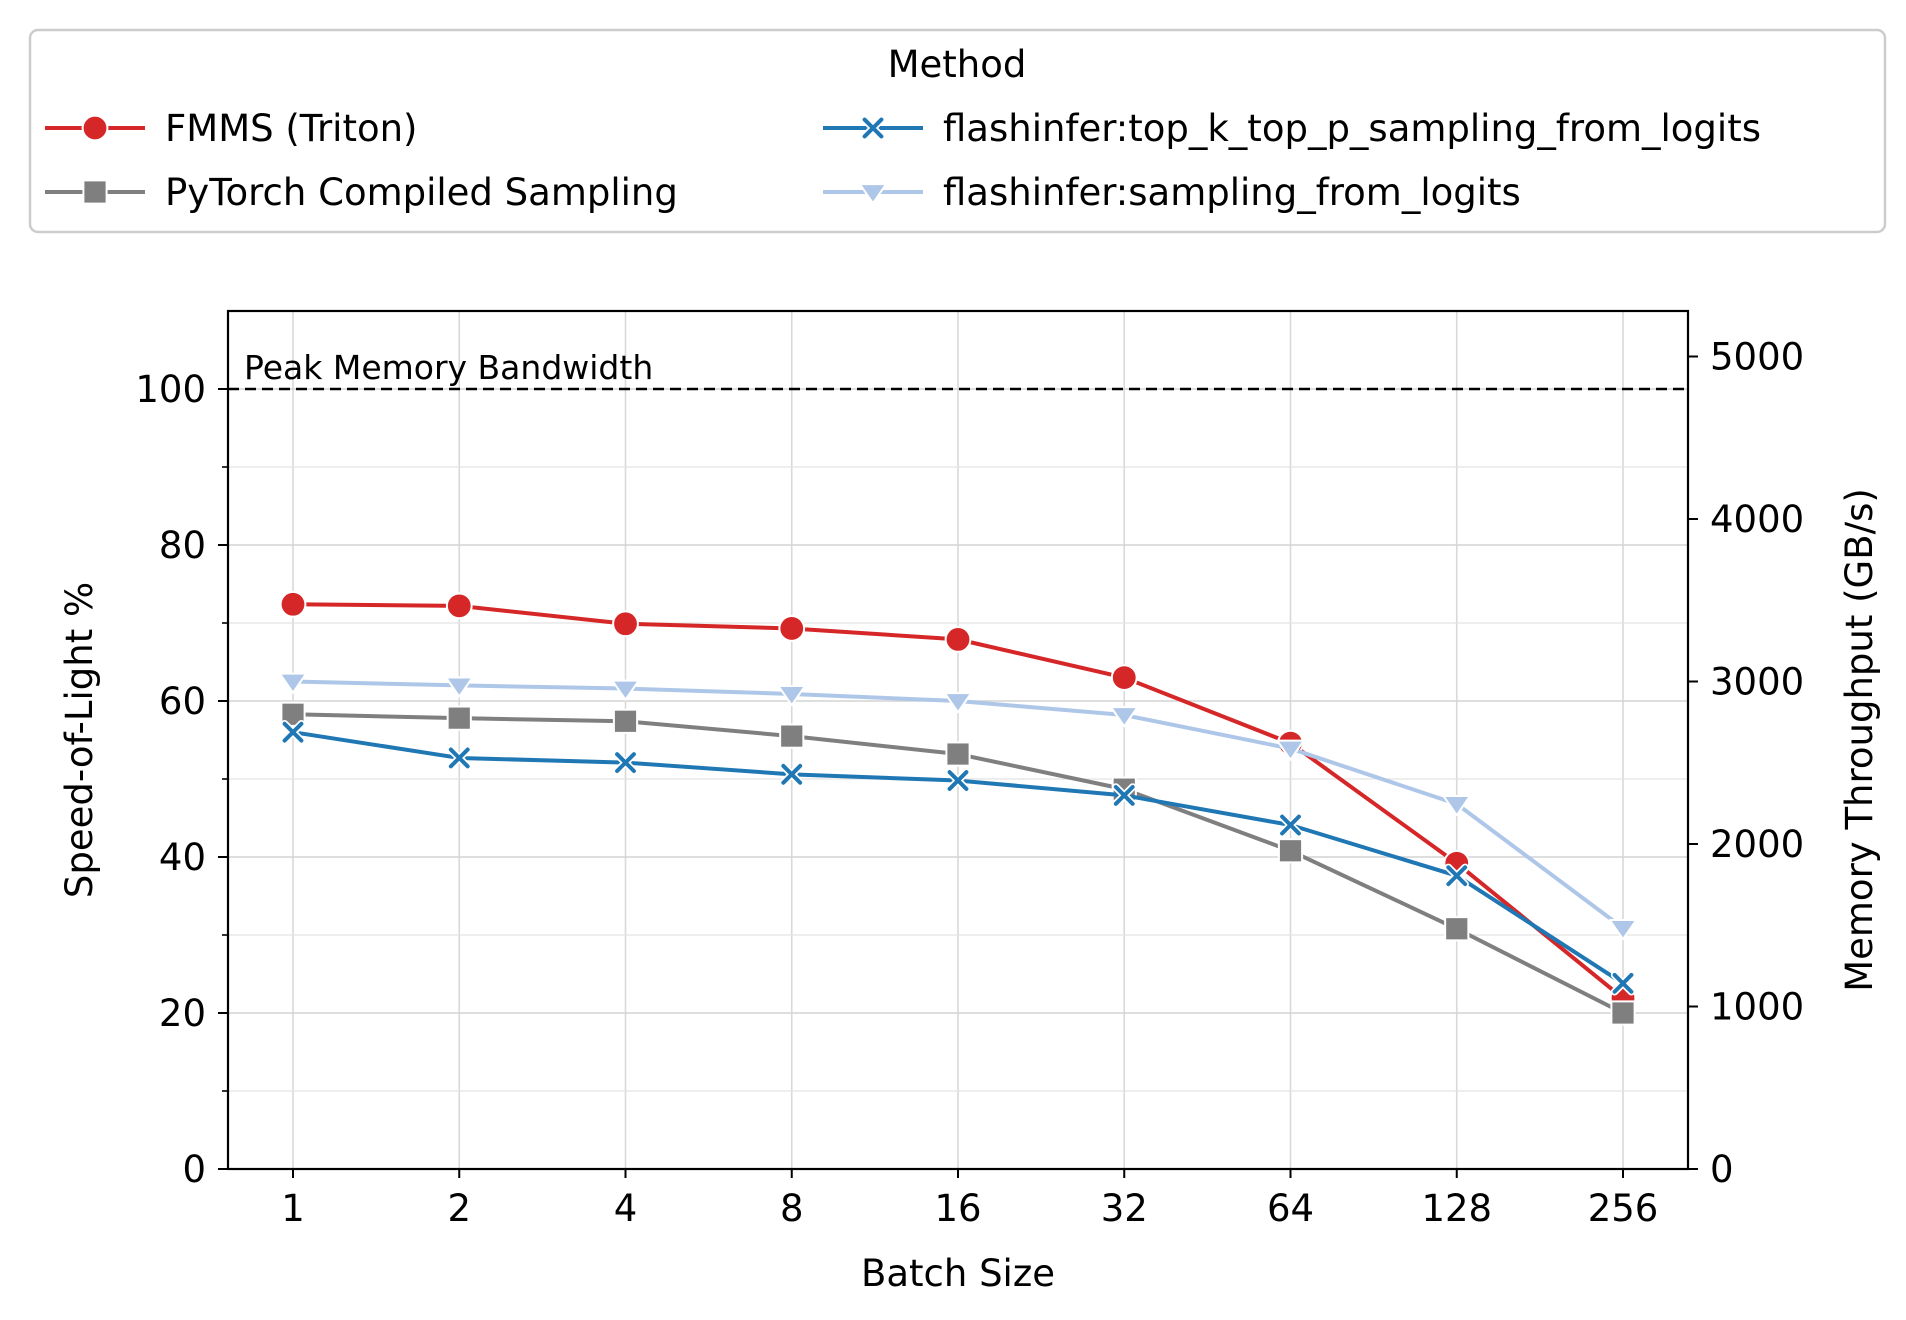 The image size is (1906, 1320). What do you see at coordinates (170, 389) in the screenshot?
I see `y-tick-label: 100` at bounding box center [170, 389].